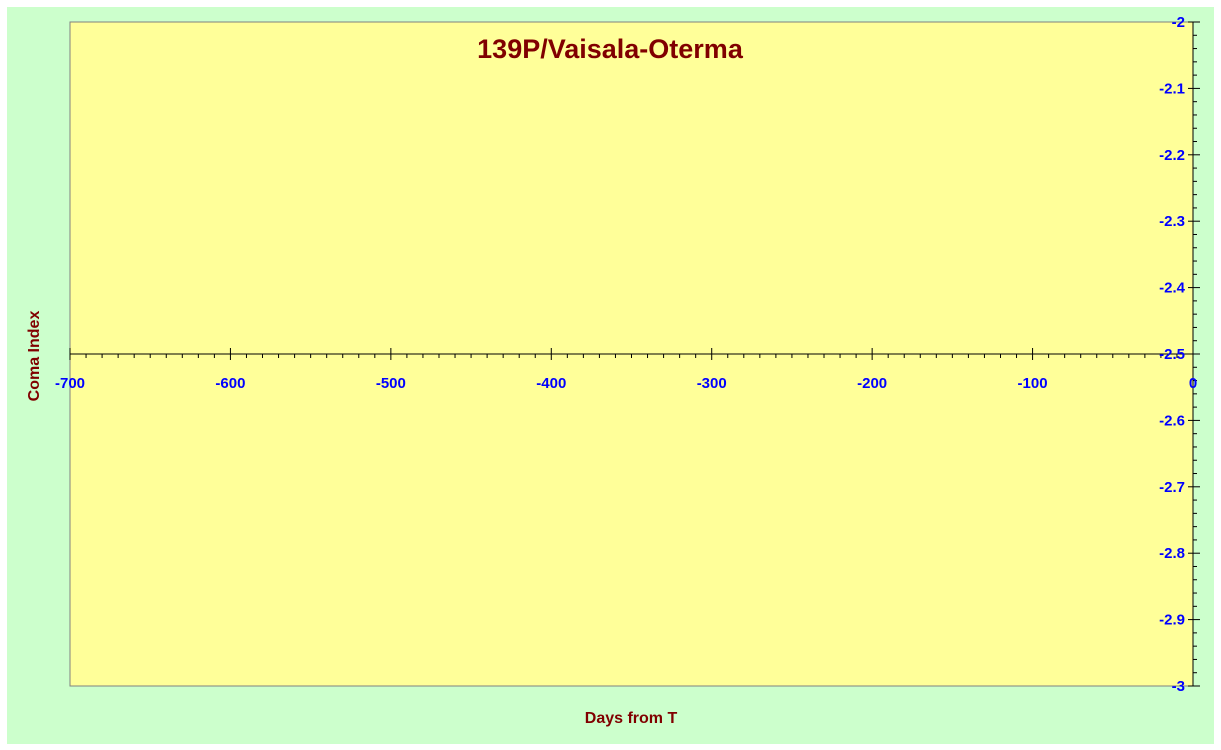 This screenshot has height=750, width=1221. I want to click on y-tick-label: -2.6, so click(1172, 420).